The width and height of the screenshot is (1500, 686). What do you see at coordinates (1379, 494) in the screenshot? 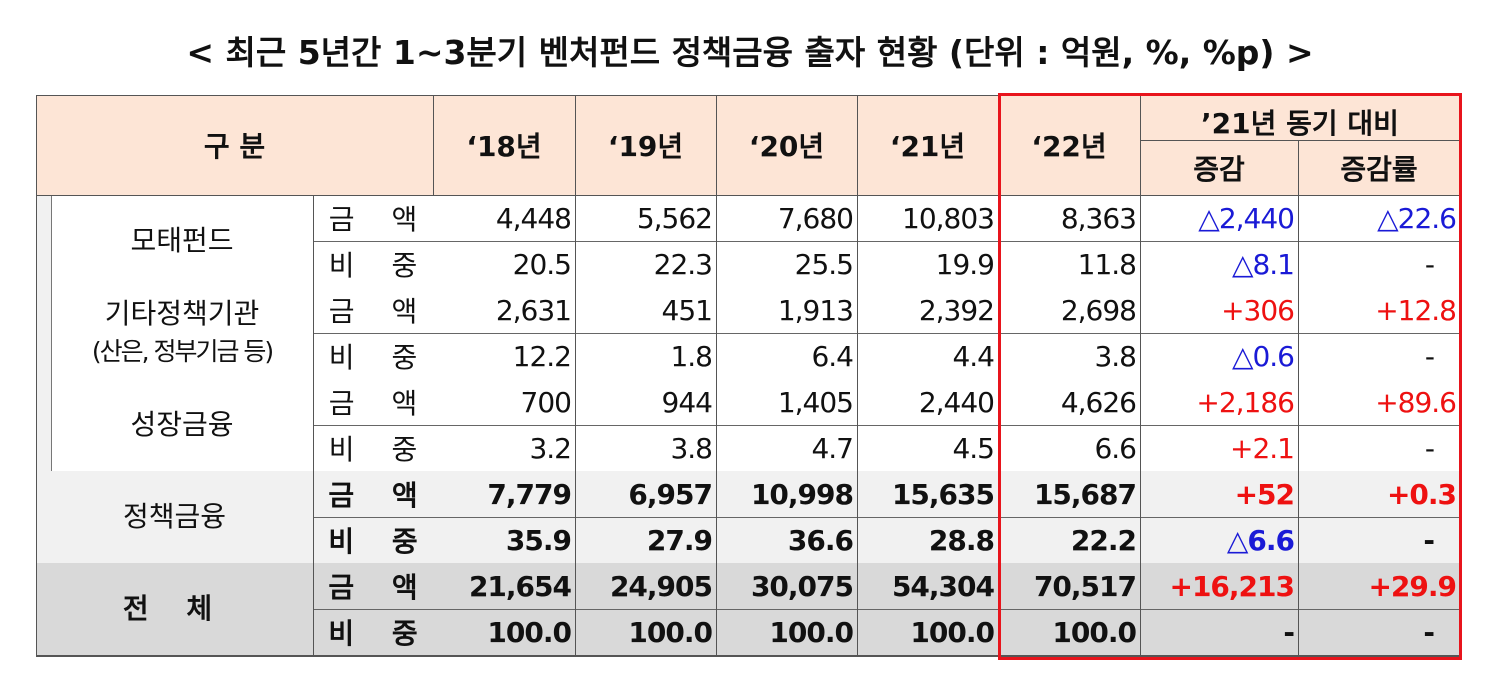
I see `change-rate-cell: +0.3` at bounding box center [1379, 494].